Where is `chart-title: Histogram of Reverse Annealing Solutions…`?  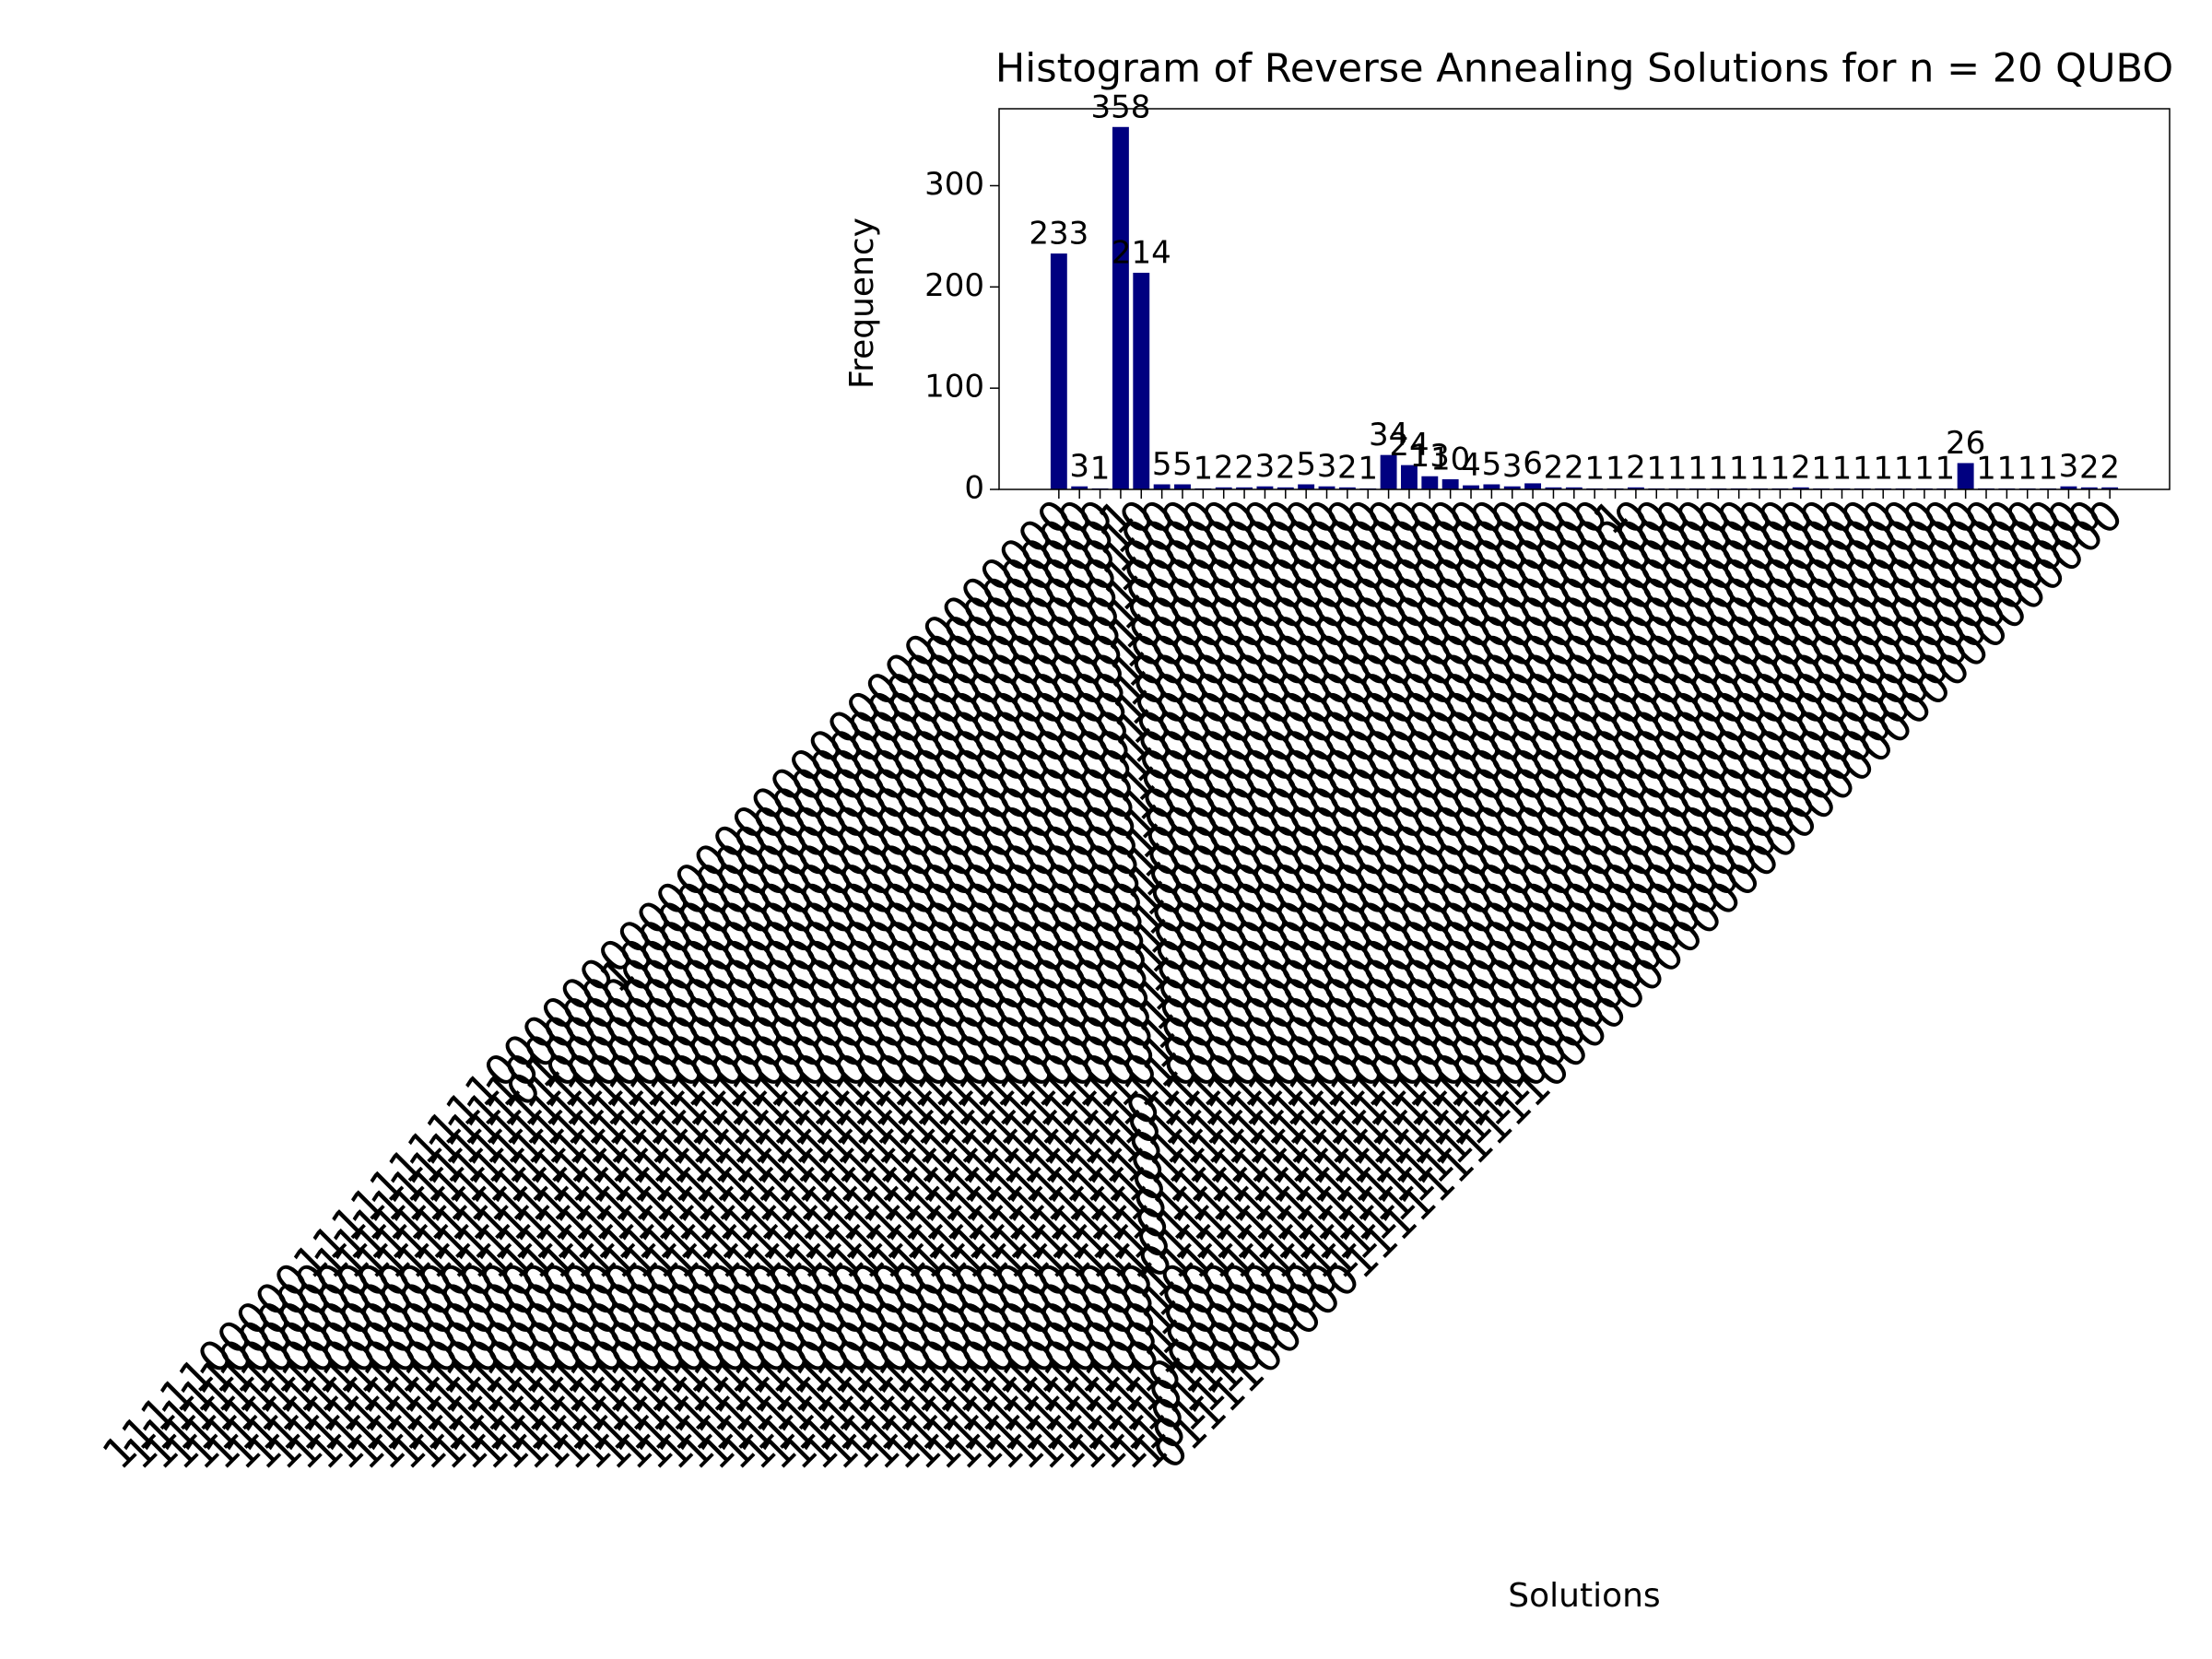
chart-title: Histogram of Reverse Annealing Solutions… is located at coordinates (1584, 69).